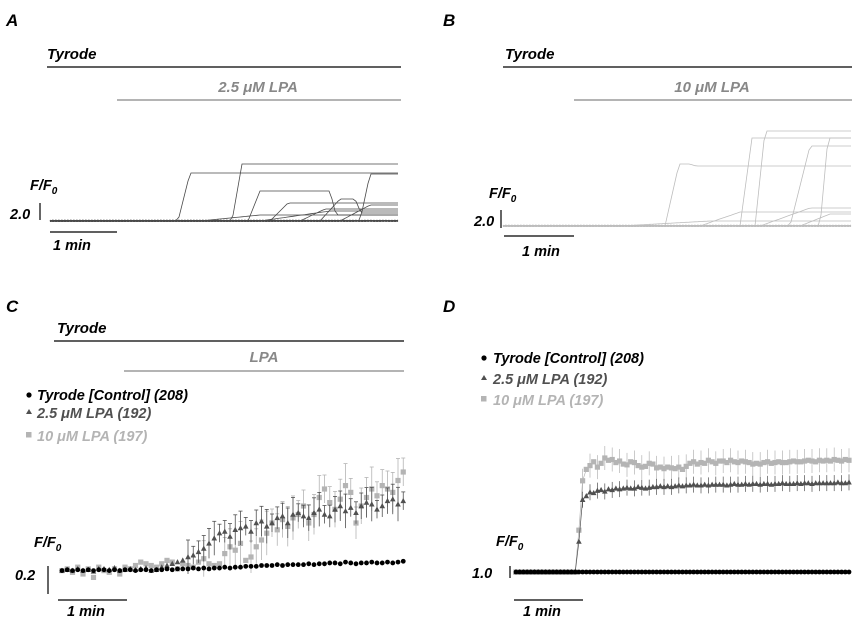 The image size is (852, 618). Describe the element at coordinates (483, 222) in the screenshot. I see `panel-b-scale-y-label: 2.0` at that location.